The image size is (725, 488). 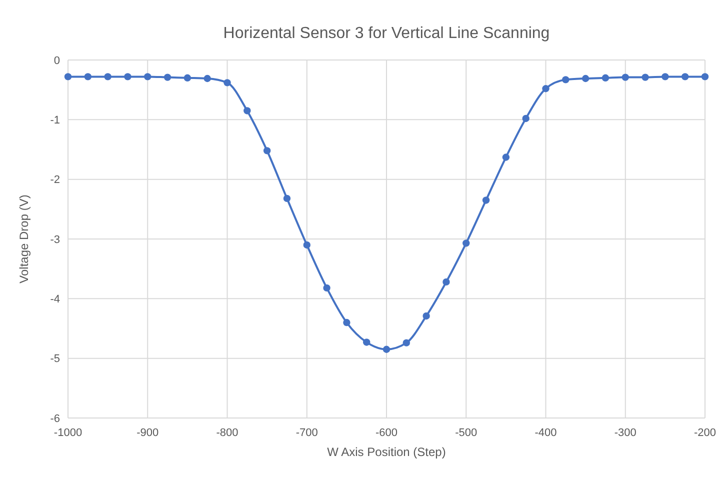 I want to click on x-tick-label: -500, so click(x=466, y=433).